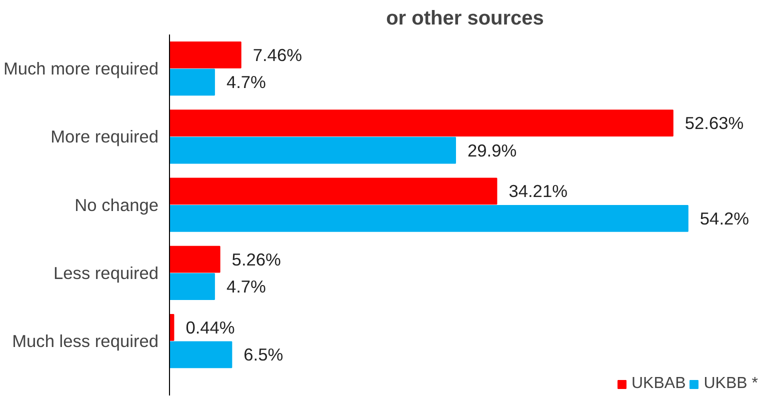 Image resolution: width=773 pixels, height=406 pixels. What do you see at coordinates (210, 327) in the screenshot?
I see `data-label: 0.44%` at bounding box center [210, 327].